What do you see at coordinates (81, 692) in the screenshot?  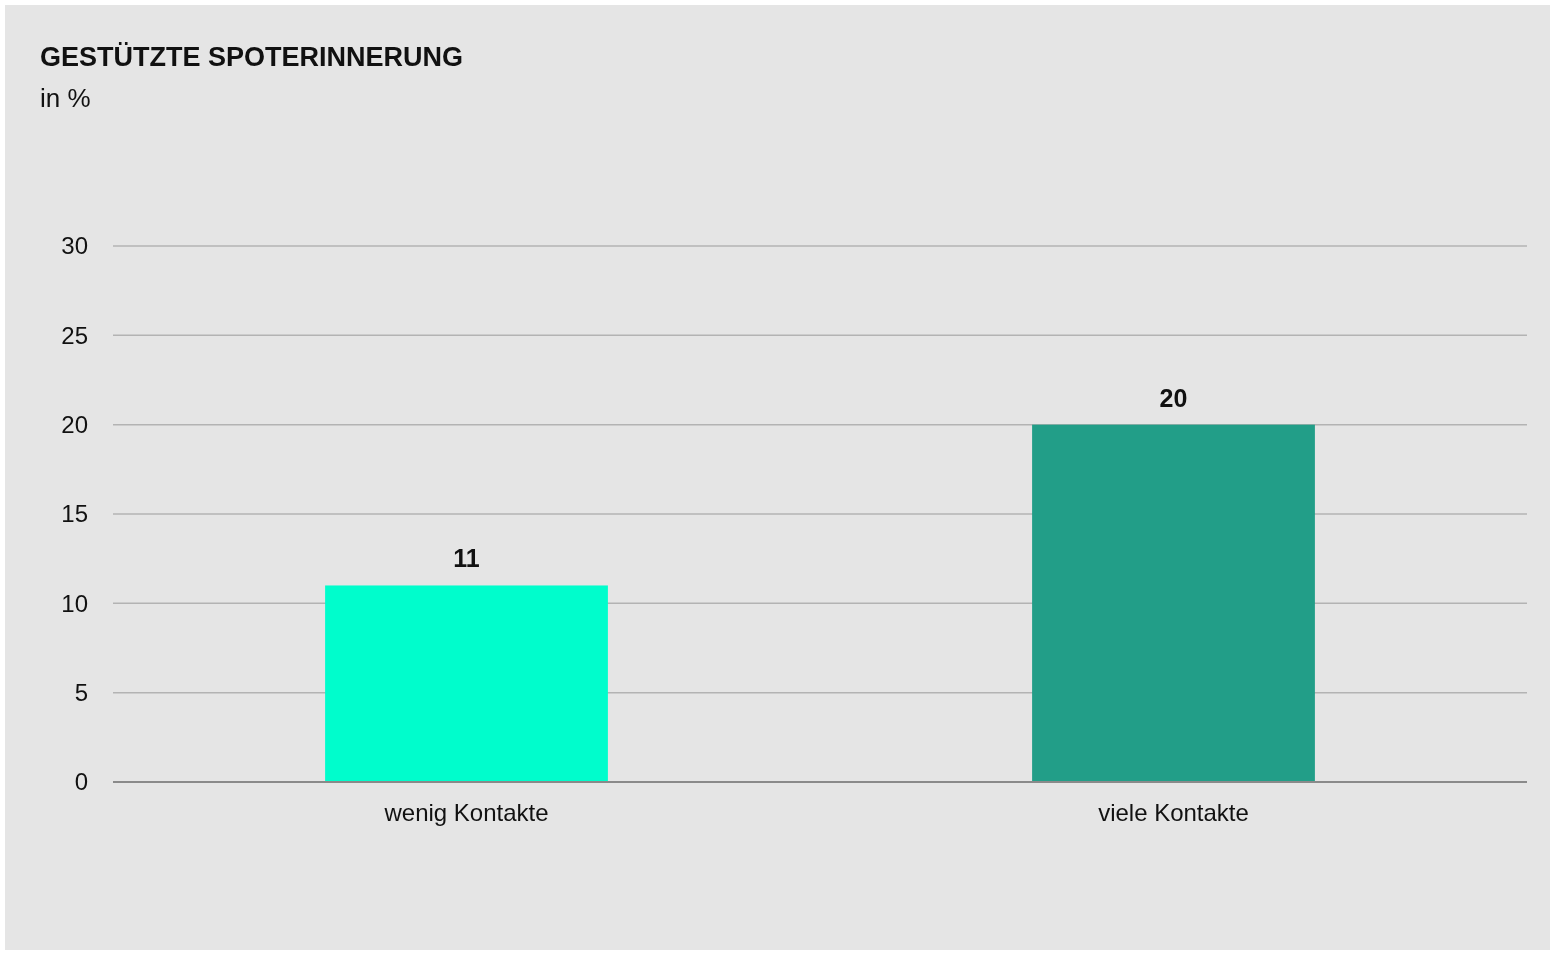 I see `y-tick-label: 5` at bounding box center [81, 692].